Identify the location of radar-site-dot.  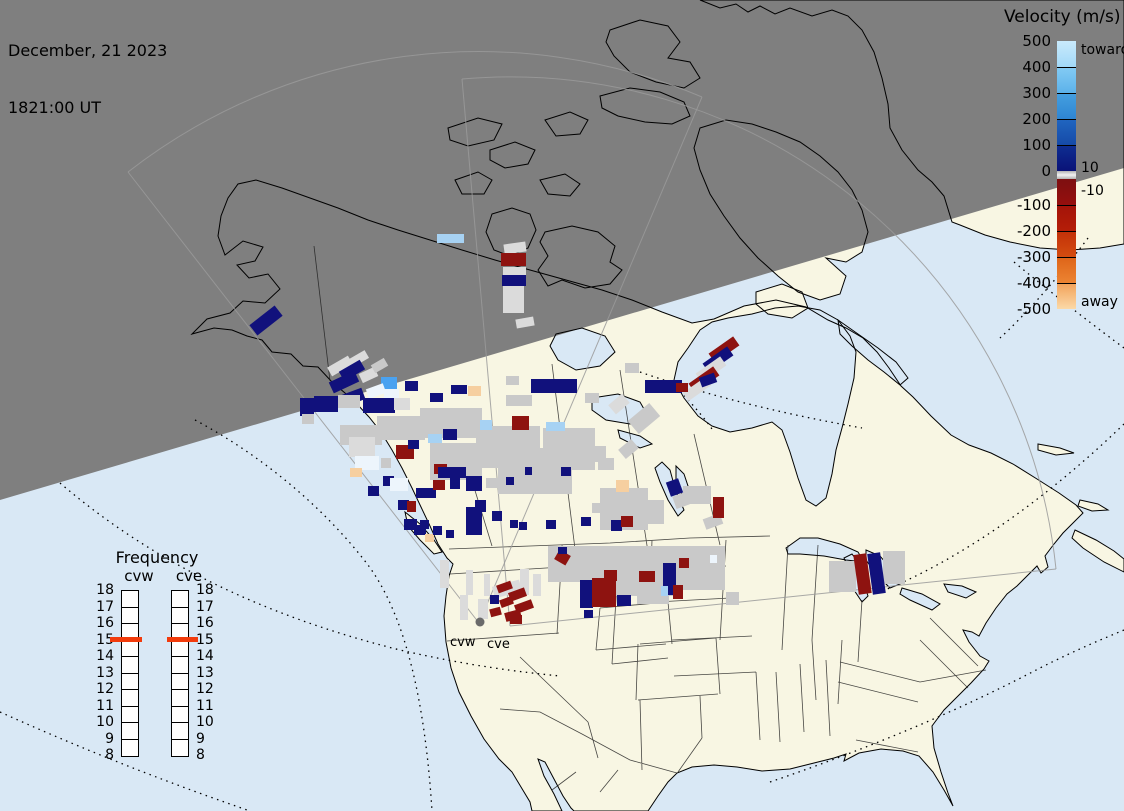
(480, 622).